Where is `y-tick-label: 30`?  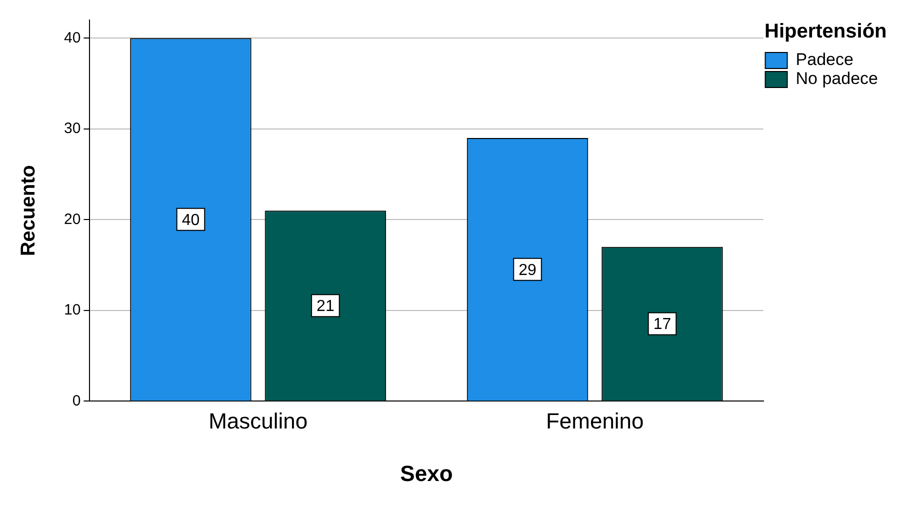
y-tick-label: 30 is located at coordinates (72, 129).